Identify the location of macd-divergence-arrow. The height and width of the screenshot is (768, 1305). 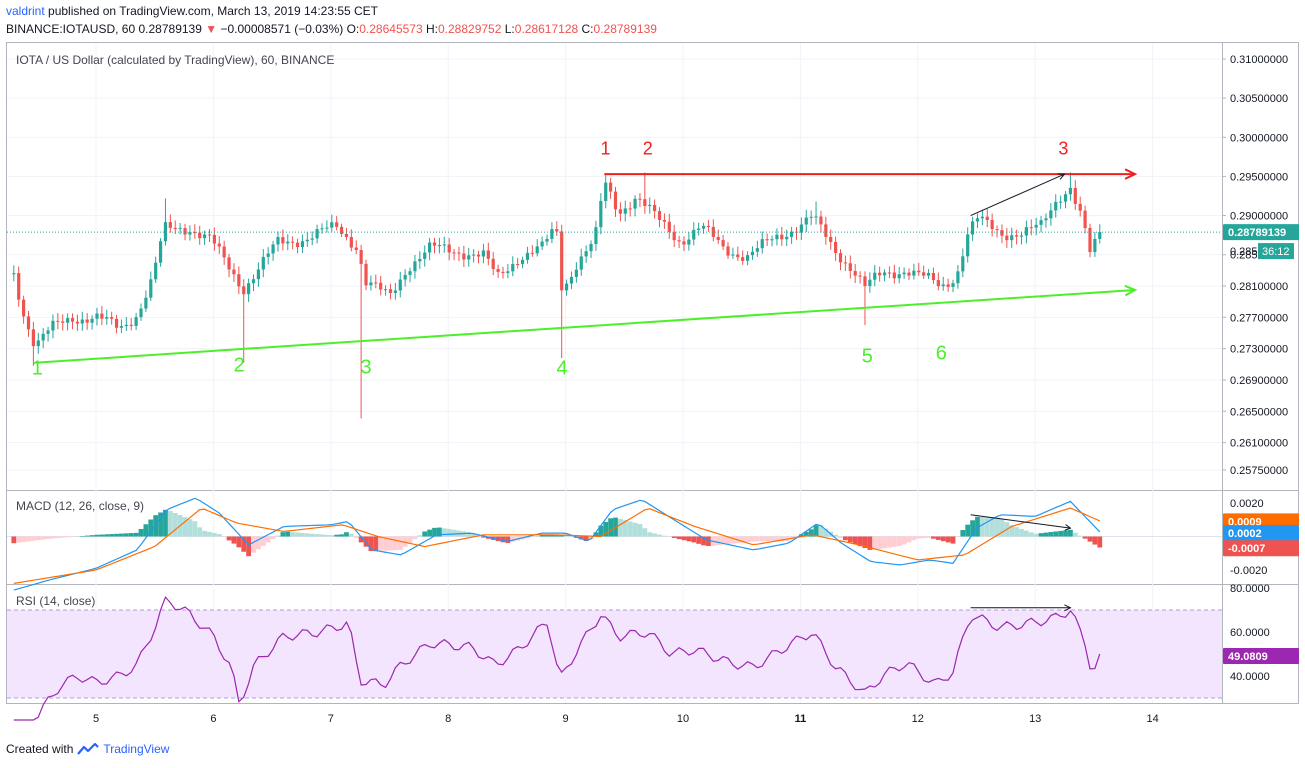
(1020, 521).